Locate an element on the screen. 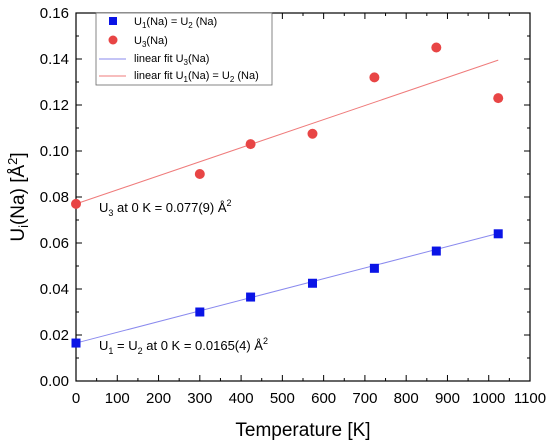 This screenshot has width=550, height=441. x-tick-label: 800 is located at coordinates (406, 398).